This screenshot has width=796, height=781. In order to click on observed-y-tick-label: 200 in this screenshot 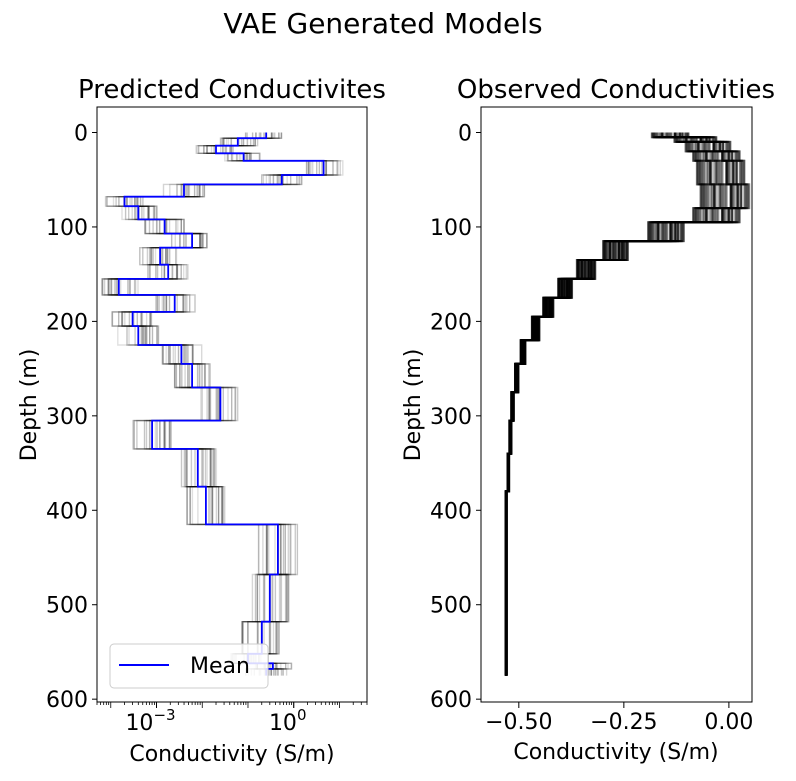, I will do `click(451, 322)`.